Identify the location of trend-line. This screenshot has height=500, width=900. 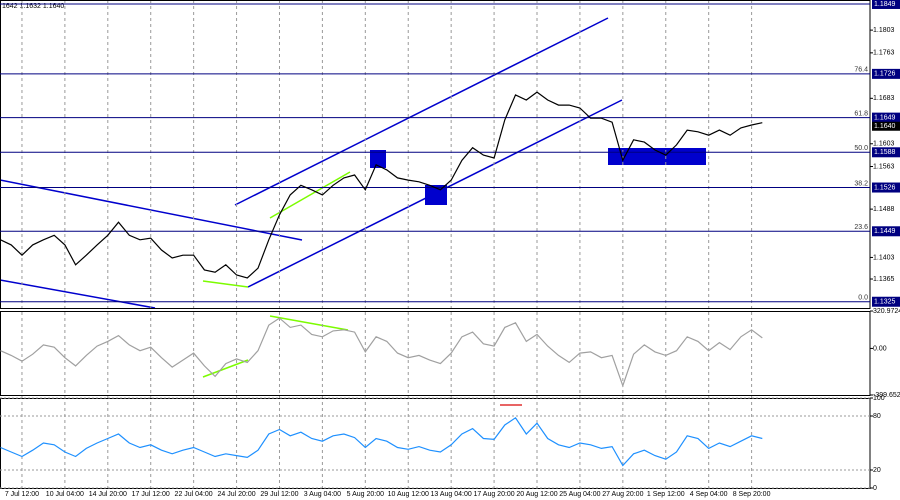
(78, 294).